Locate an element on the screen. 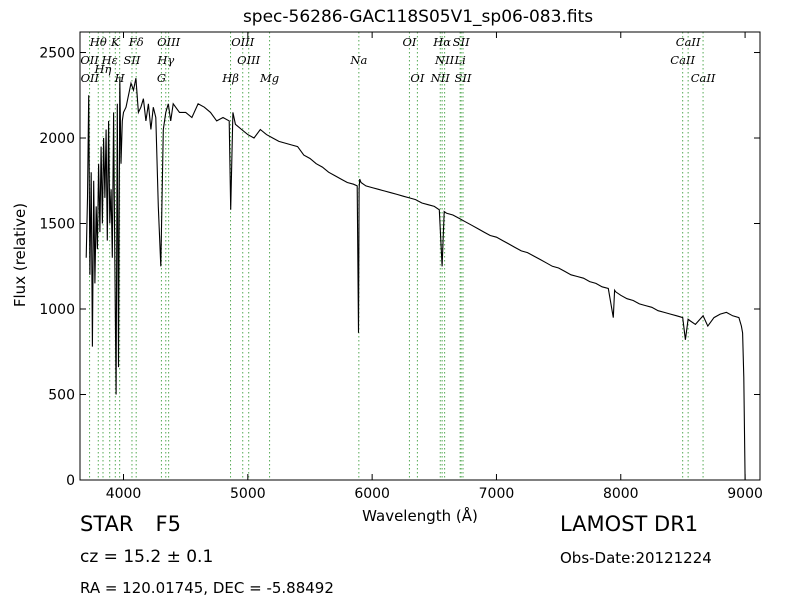  object-subclass: F5 is located at coordinates (168, 524).